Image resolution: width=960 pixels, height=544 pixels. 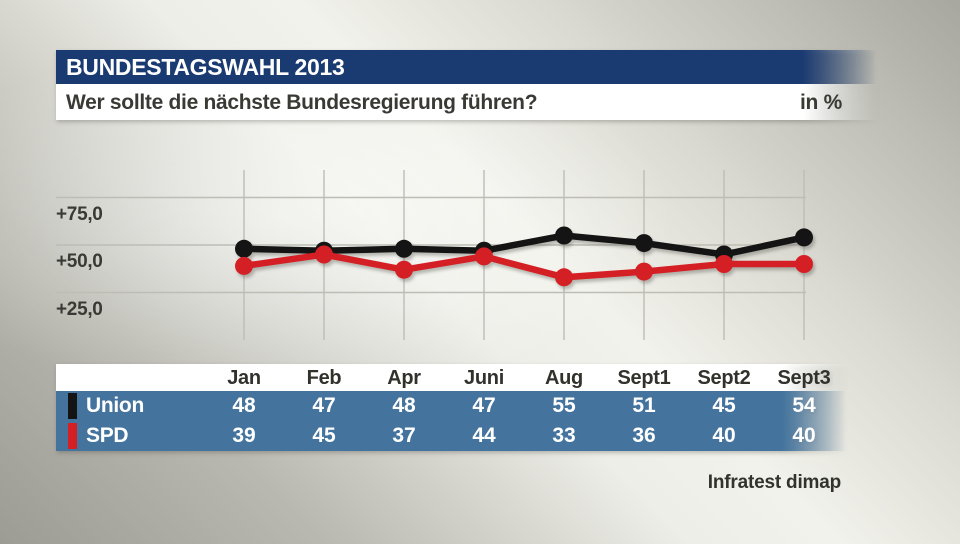 I want to click on value-cell-spd-apr: 37, so click(x=404, y=435).